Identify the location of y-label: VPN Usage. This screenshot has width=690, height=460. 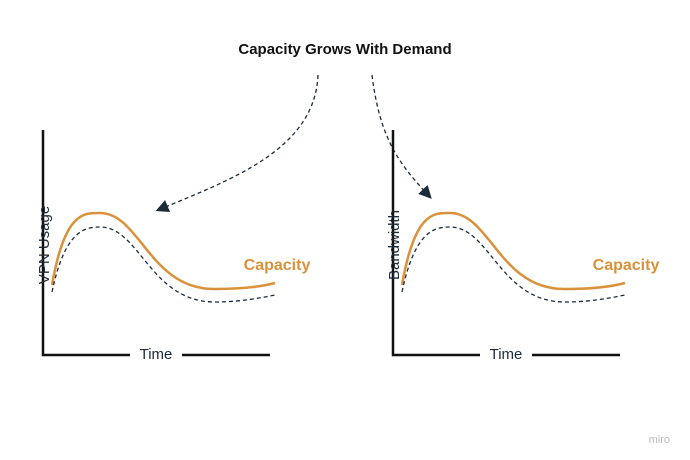
(44, 245).